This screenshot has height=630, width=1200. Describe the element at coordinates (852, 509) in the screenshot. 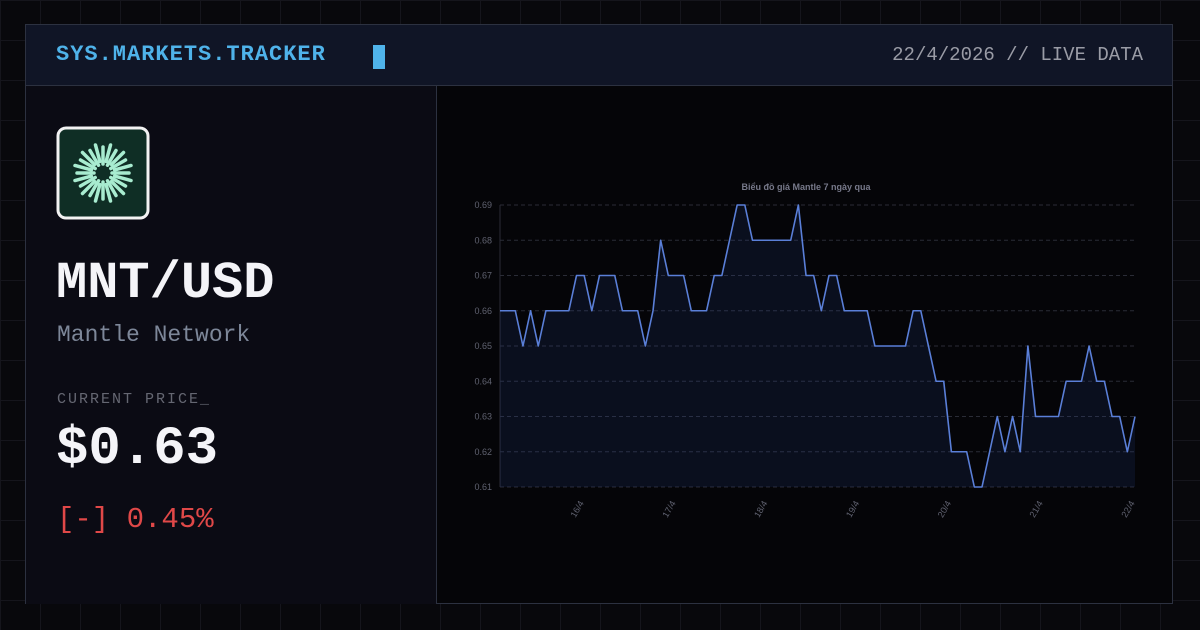

I see `x-tick-label: 19/4` at that location.